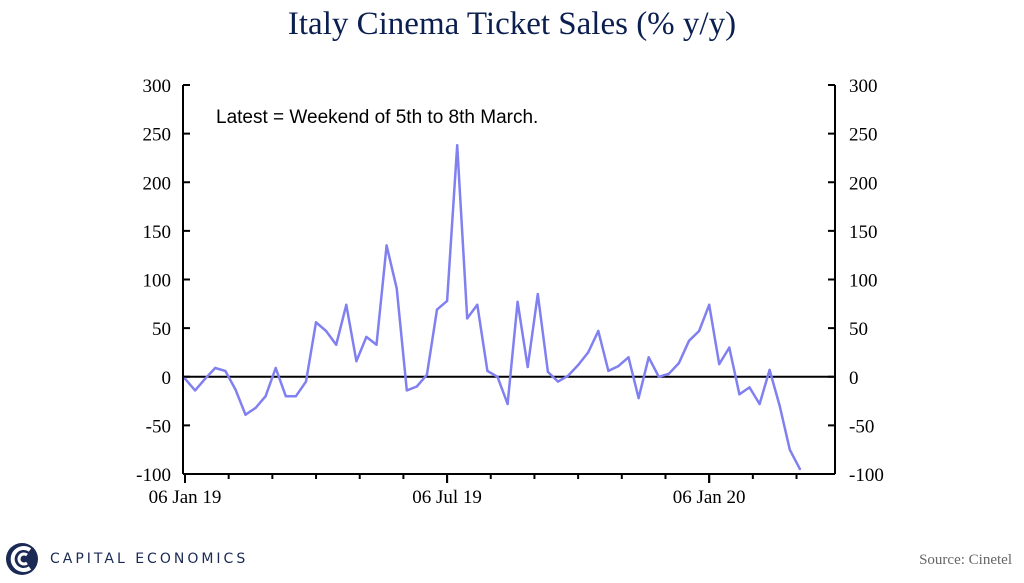 Image resolution: width=1024 pixels, height=583 pixels. Describe the element at coordinates (161, 329) in the screenshot. I see `y-left-tick-label: 50` at that location.